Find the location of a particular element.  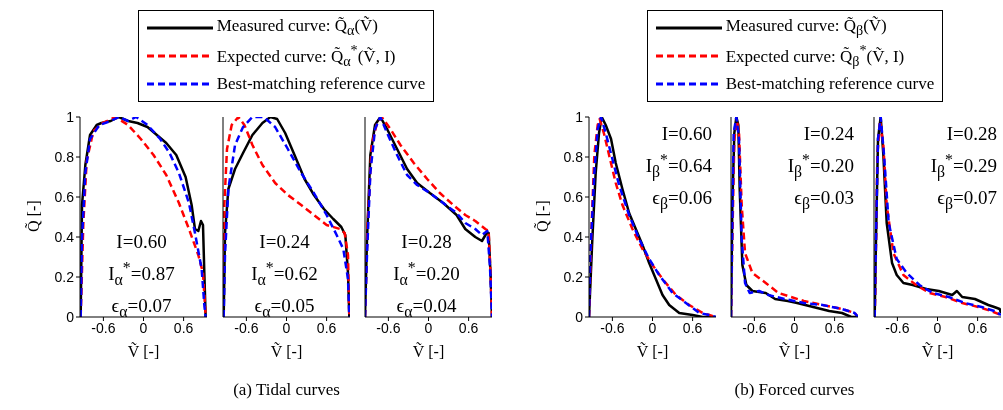

annotation: ϵ$_{β}$=0.07 is located at coordinates (966, 200).